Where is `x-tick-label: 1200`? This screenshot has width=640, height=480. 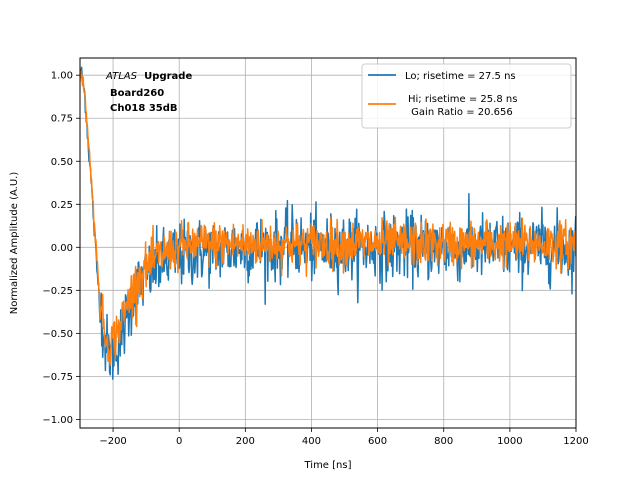 x-tick-label: 1200 is located at coordinates (575, 441).